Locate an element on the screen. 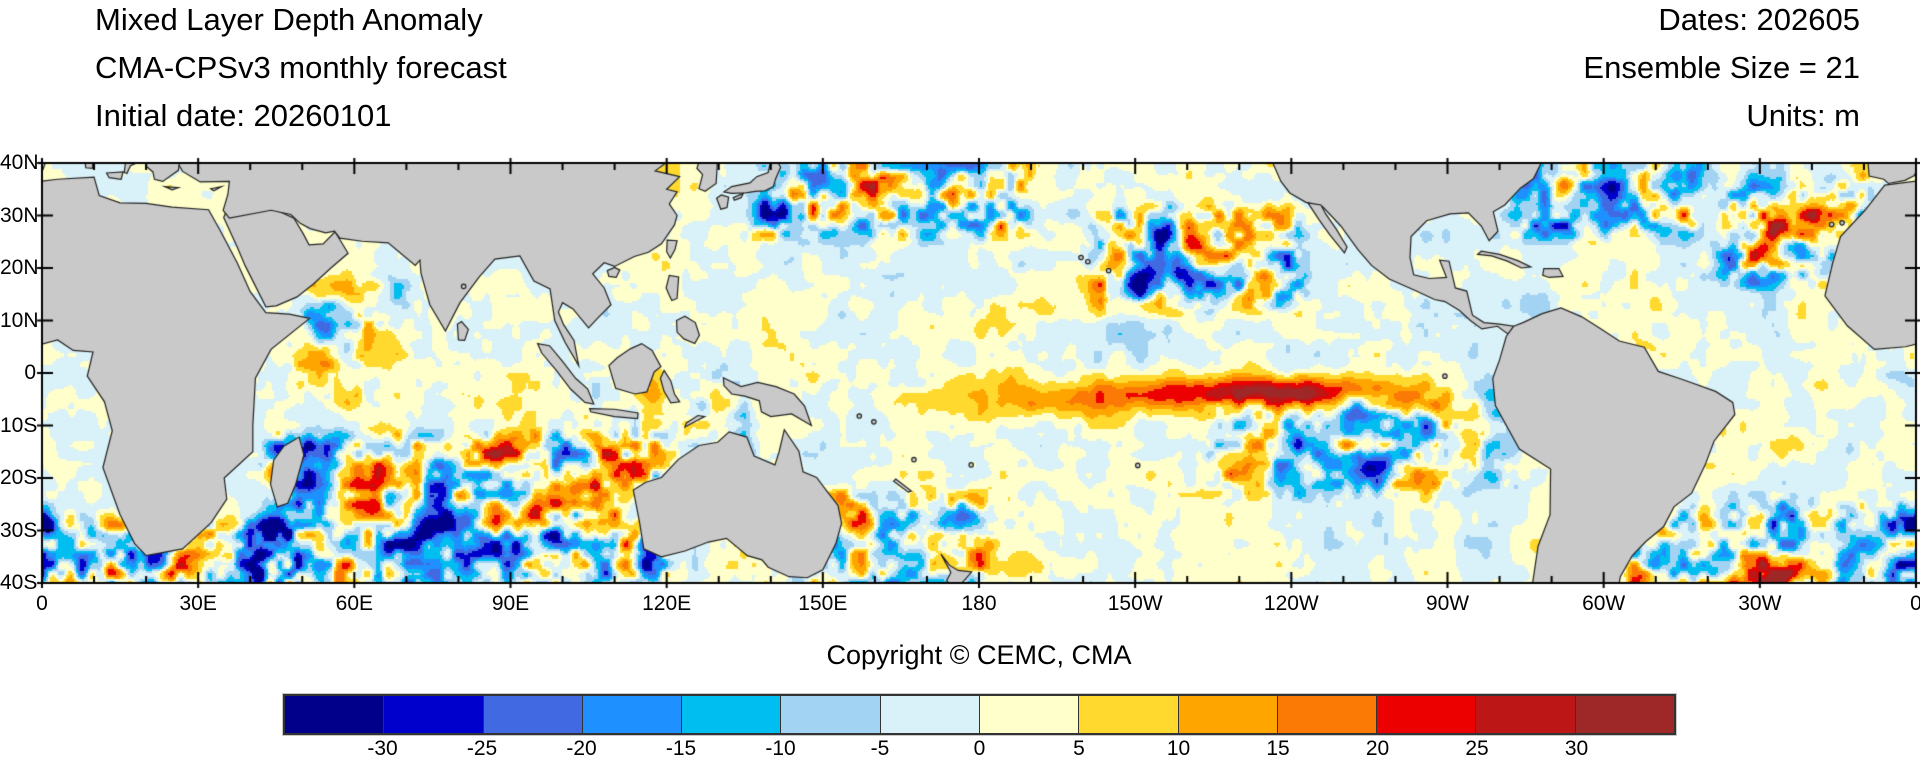 The width and height of the screenshot is (1920, 762). colorbar-tick-label: 10 is located at coordinates (1178, 748).